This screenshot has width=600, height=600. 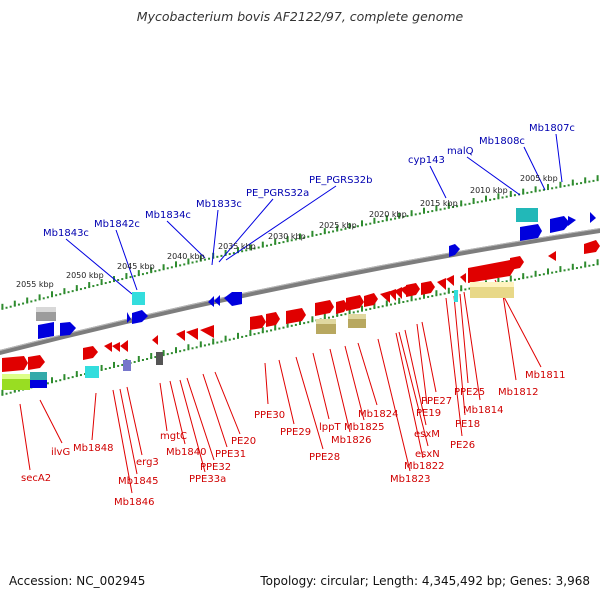 I want to click on connector-cyp143, so click(x=438, y=182).